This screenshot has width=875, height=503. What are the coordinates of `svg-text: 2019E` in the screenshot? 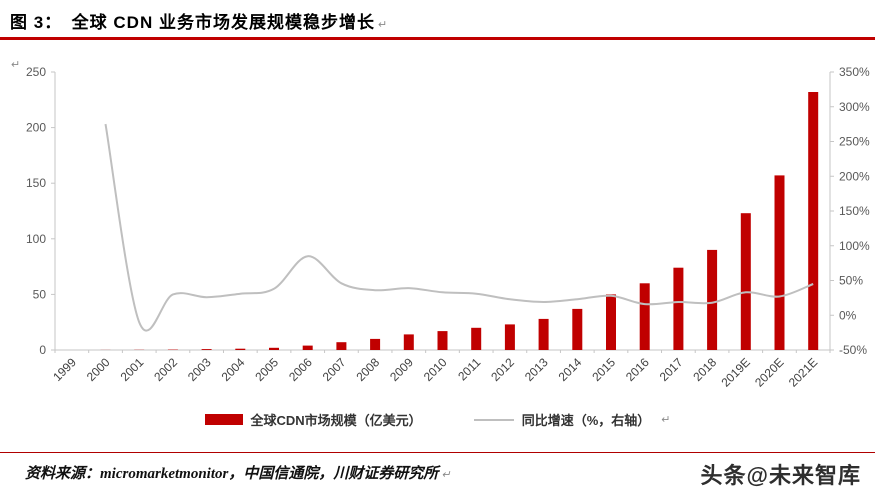 It's located at (735, 372).